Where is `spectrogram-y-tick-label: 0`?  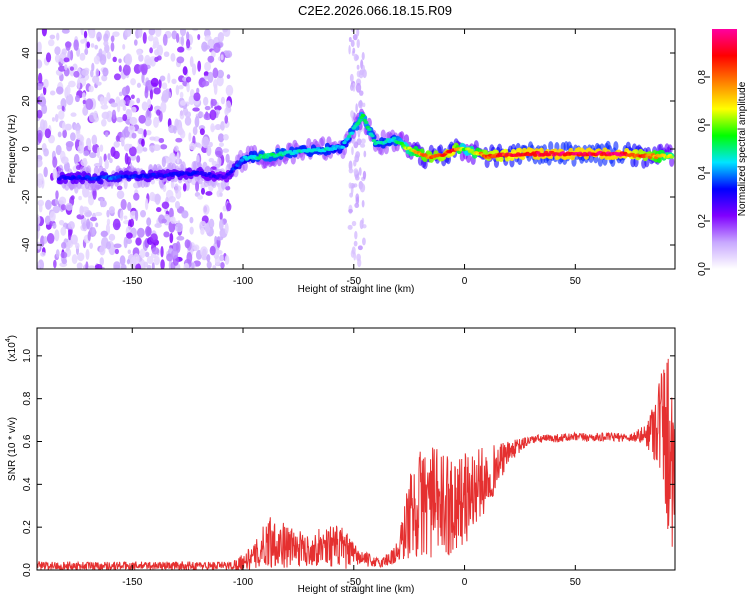
spectrogram-y-tick-label: 0 is located at coordinates (26, 149).